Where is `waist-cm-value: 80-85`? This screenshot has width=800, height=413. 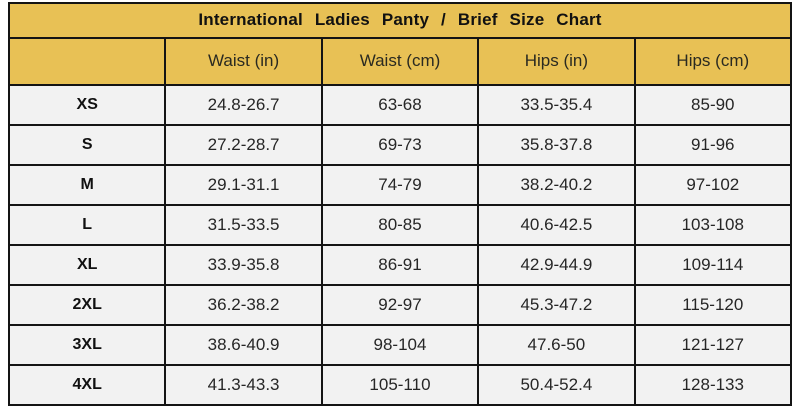
waist-cm-value: 80-85 is located at coordinates (400, 225).